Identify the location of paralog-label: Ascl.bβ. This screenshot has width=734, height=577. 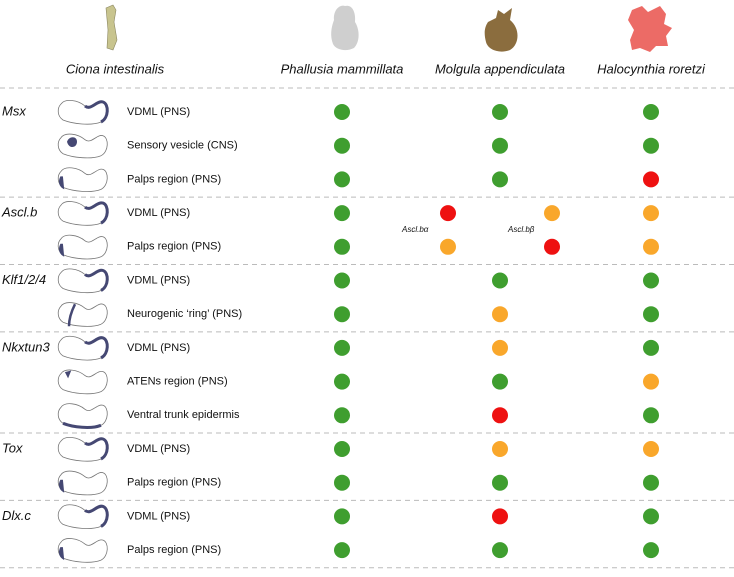
(521, 229).